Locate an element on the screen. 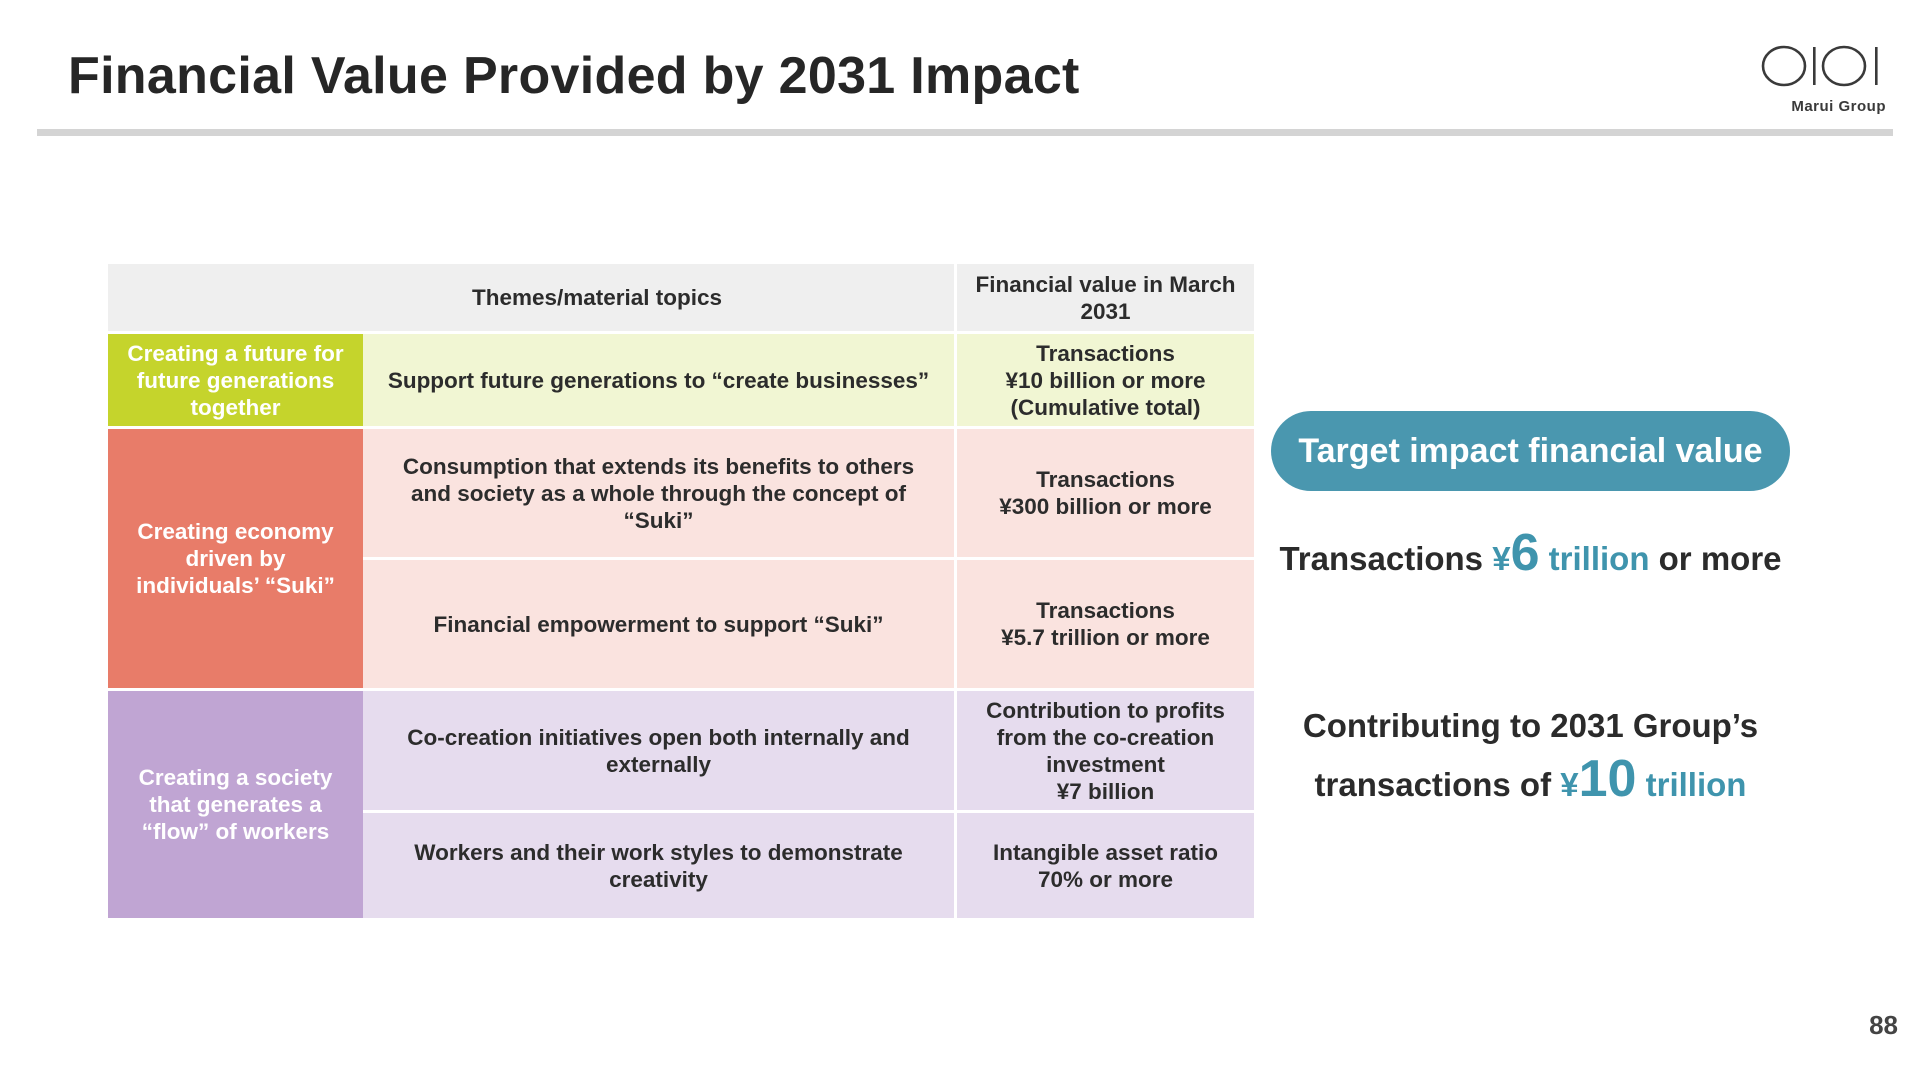  title-divider is located at coordinates (965, 132).